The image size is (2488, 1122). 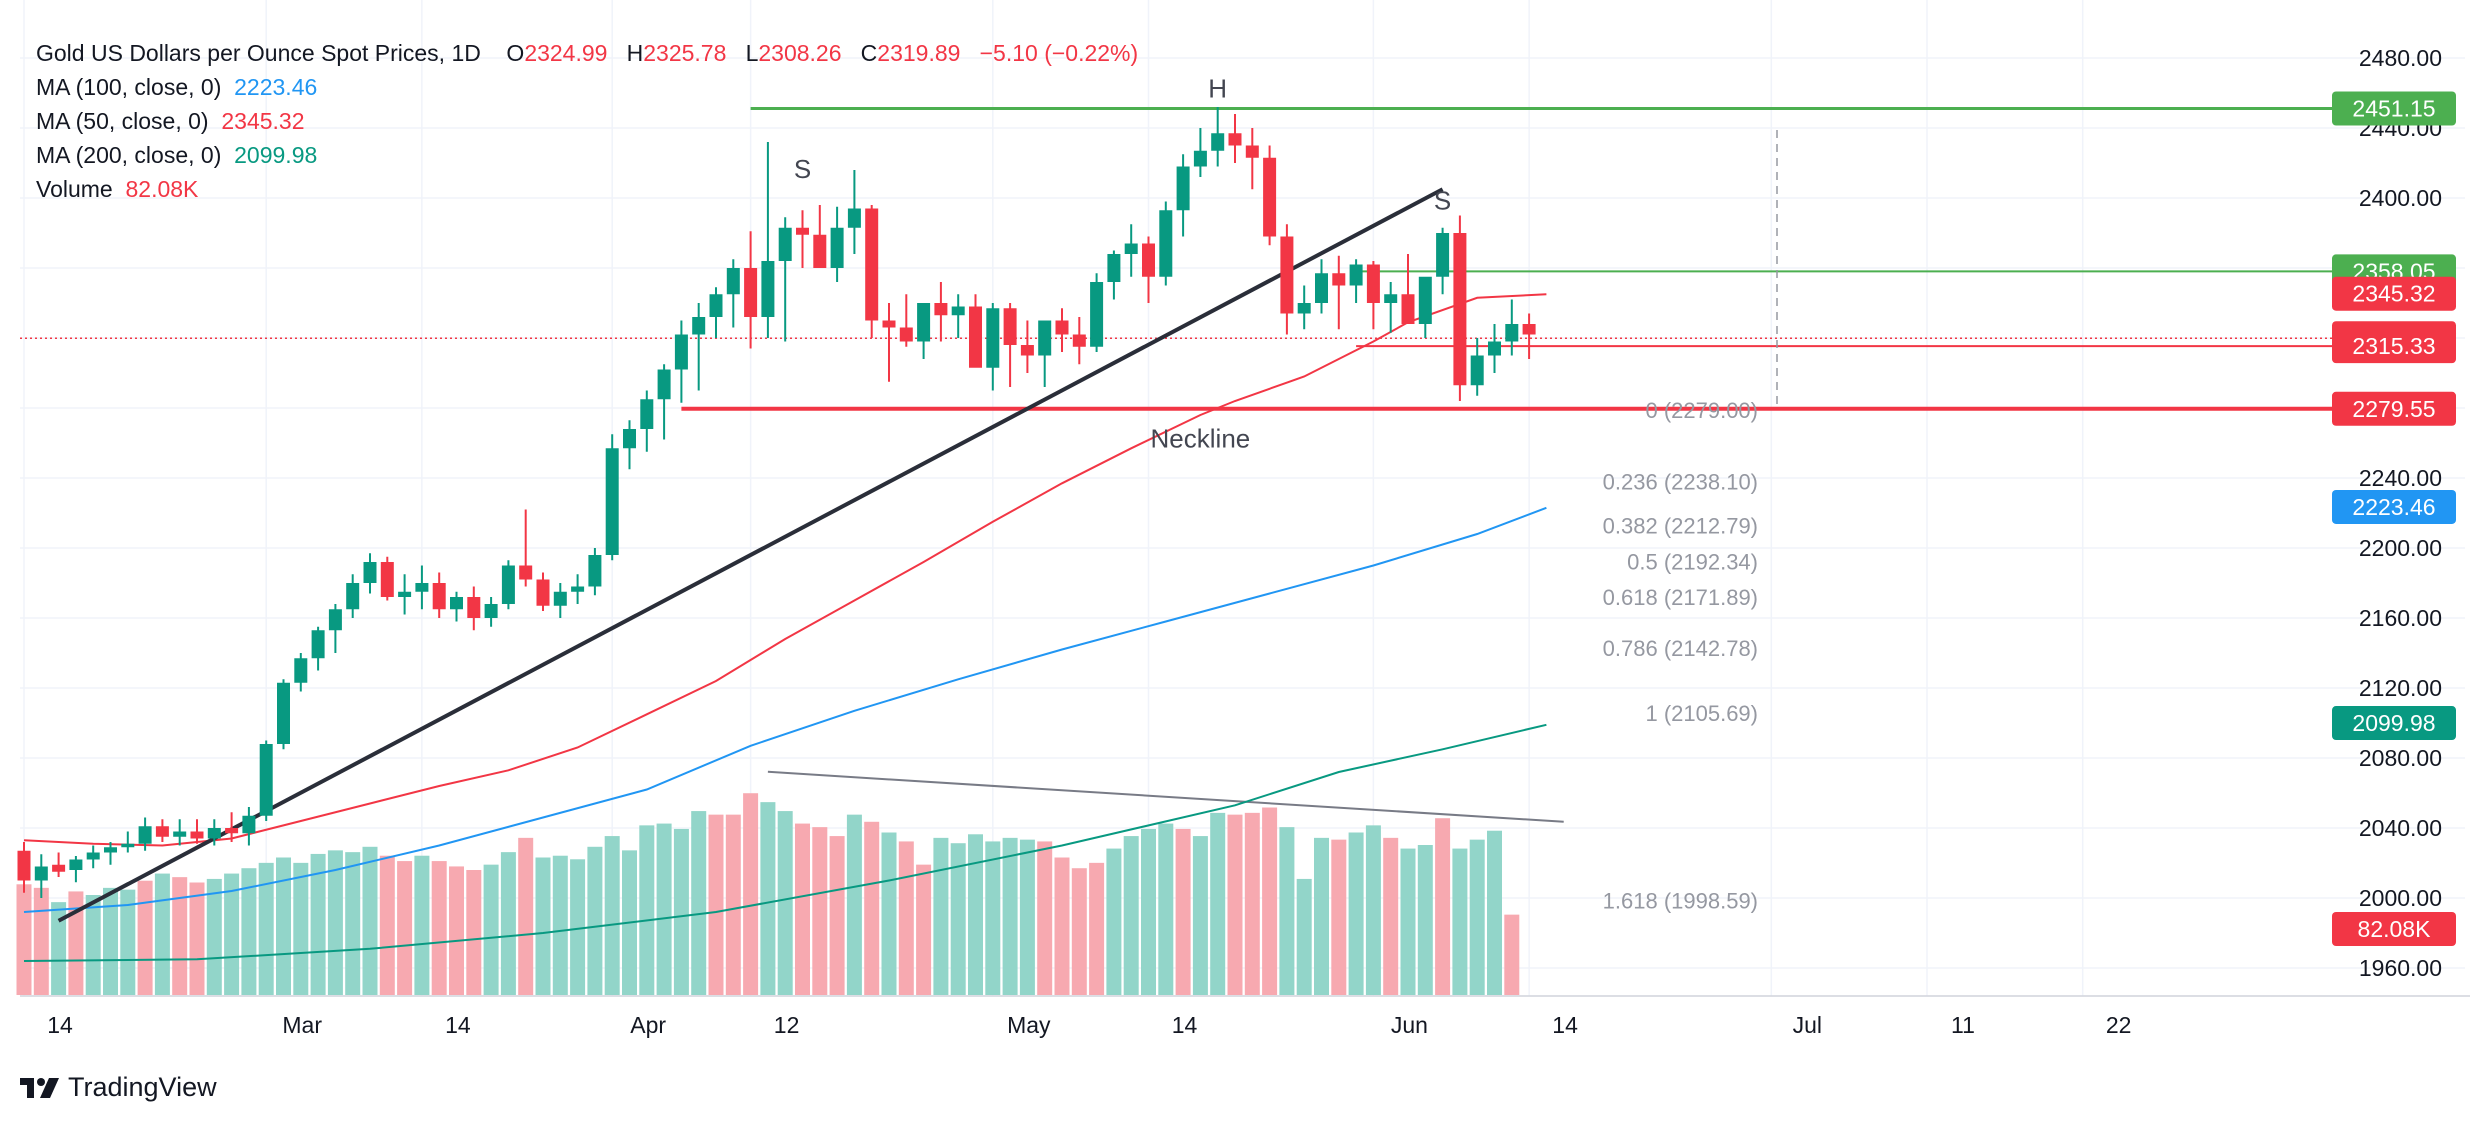 What do you see at coordinates (648, 1025) in the screenshot?
I see `x-axis-tick-label: Apr` at bounding box center [648, 1025].